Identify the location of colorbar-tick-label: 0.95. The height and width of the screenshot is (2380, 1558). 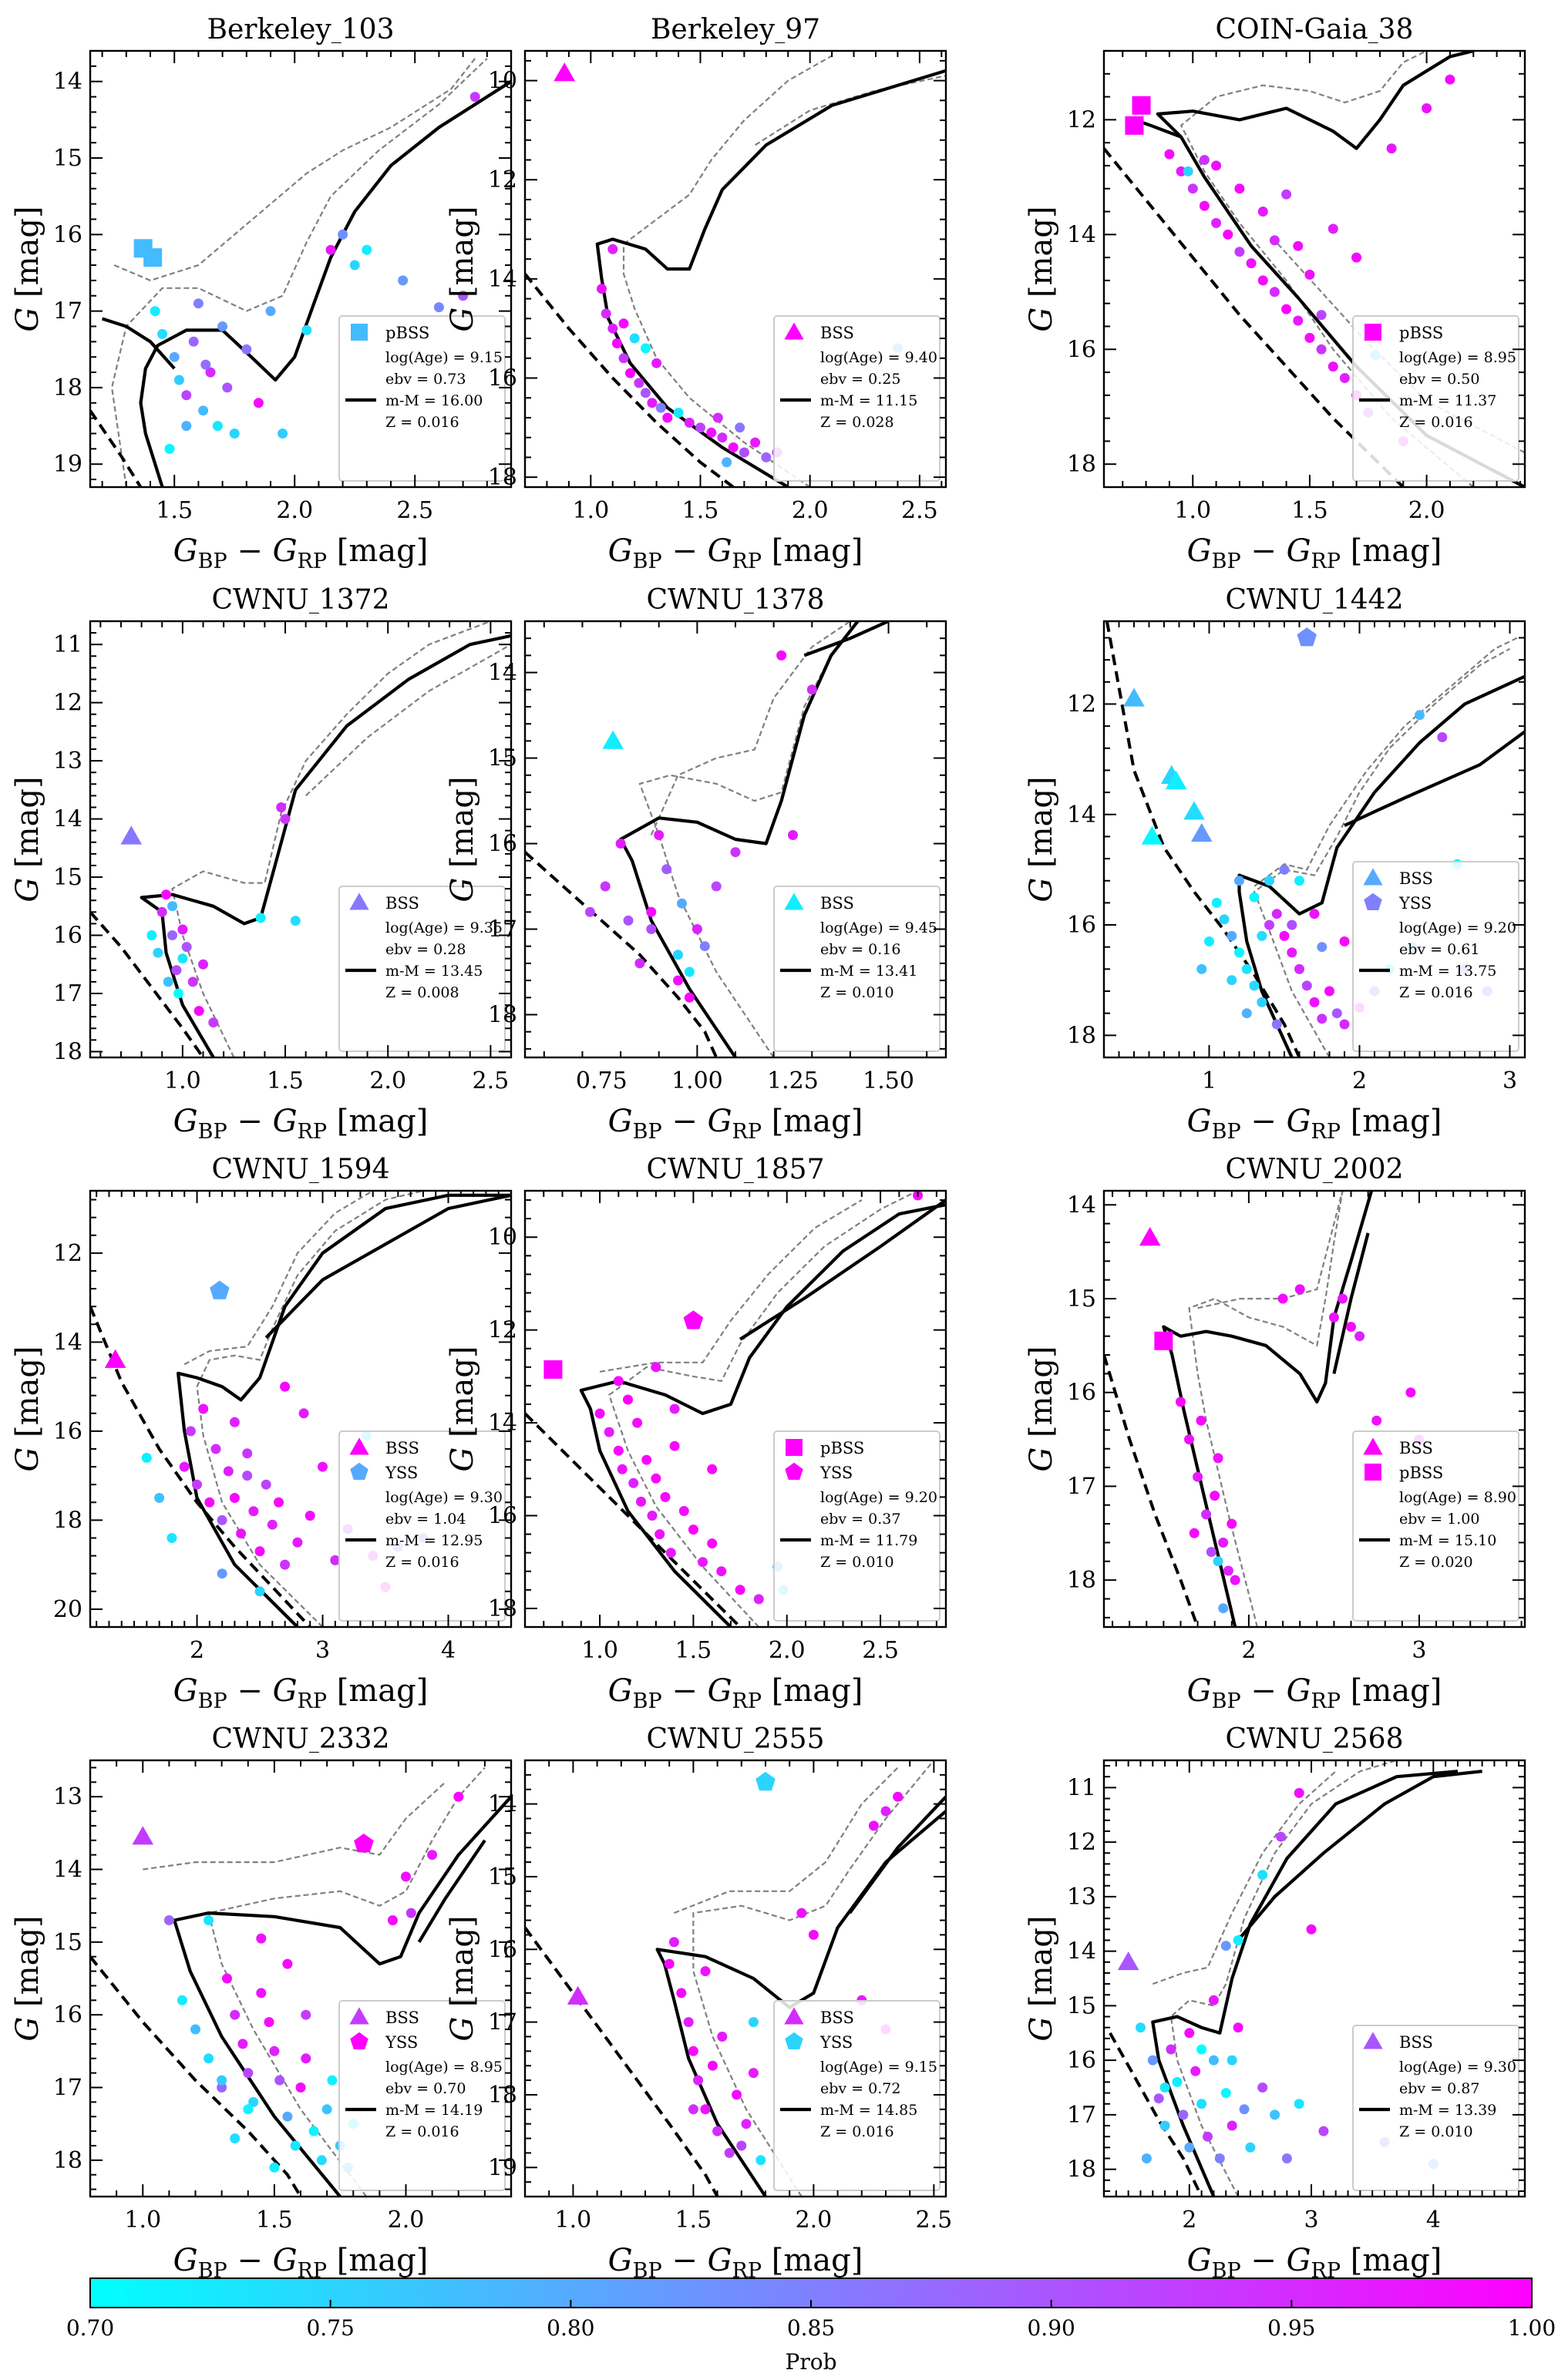
(1291, 2328).